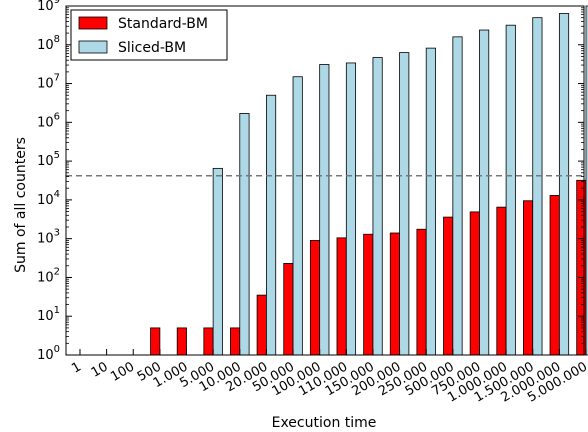  What do you see at coordinates (48, 275) in the screenshot?
I see `y-tick-label-2: 10²` at bounding box center [48, 275].